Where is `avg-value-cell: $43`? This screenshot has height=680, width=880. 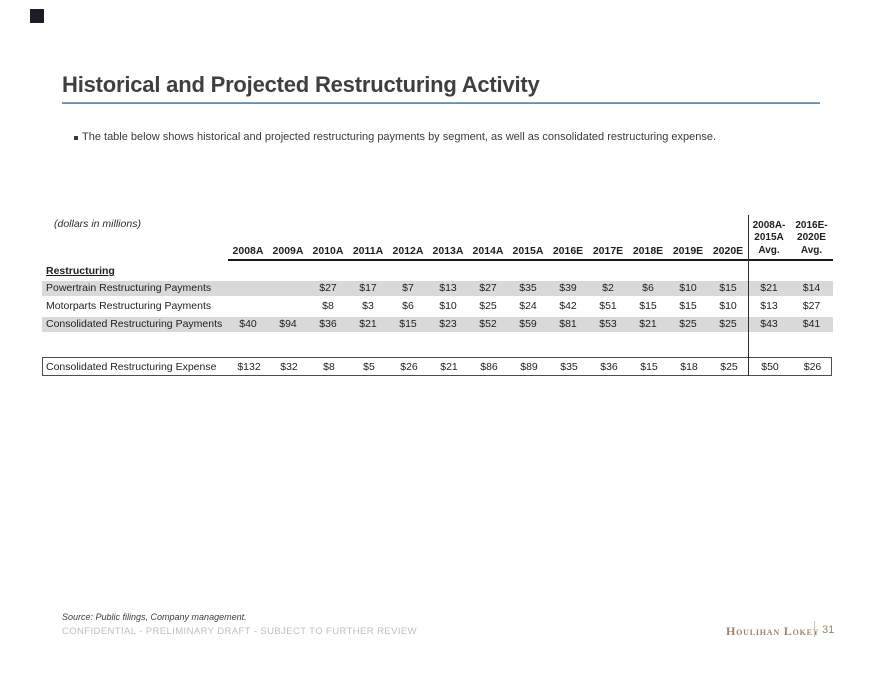 avg-value-cell: $43 is located at coordinates (769, 324).